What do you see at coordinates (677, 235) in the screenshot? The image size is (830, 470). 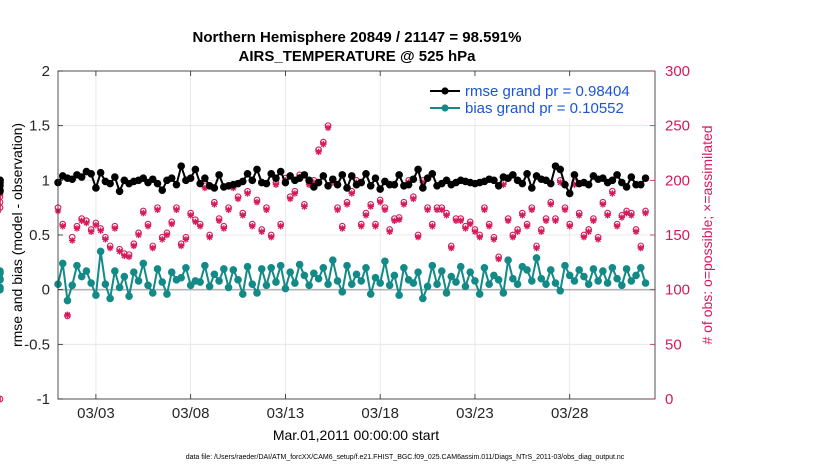 I see `y2-tick-label: 150` at bounding box center [677, 235].